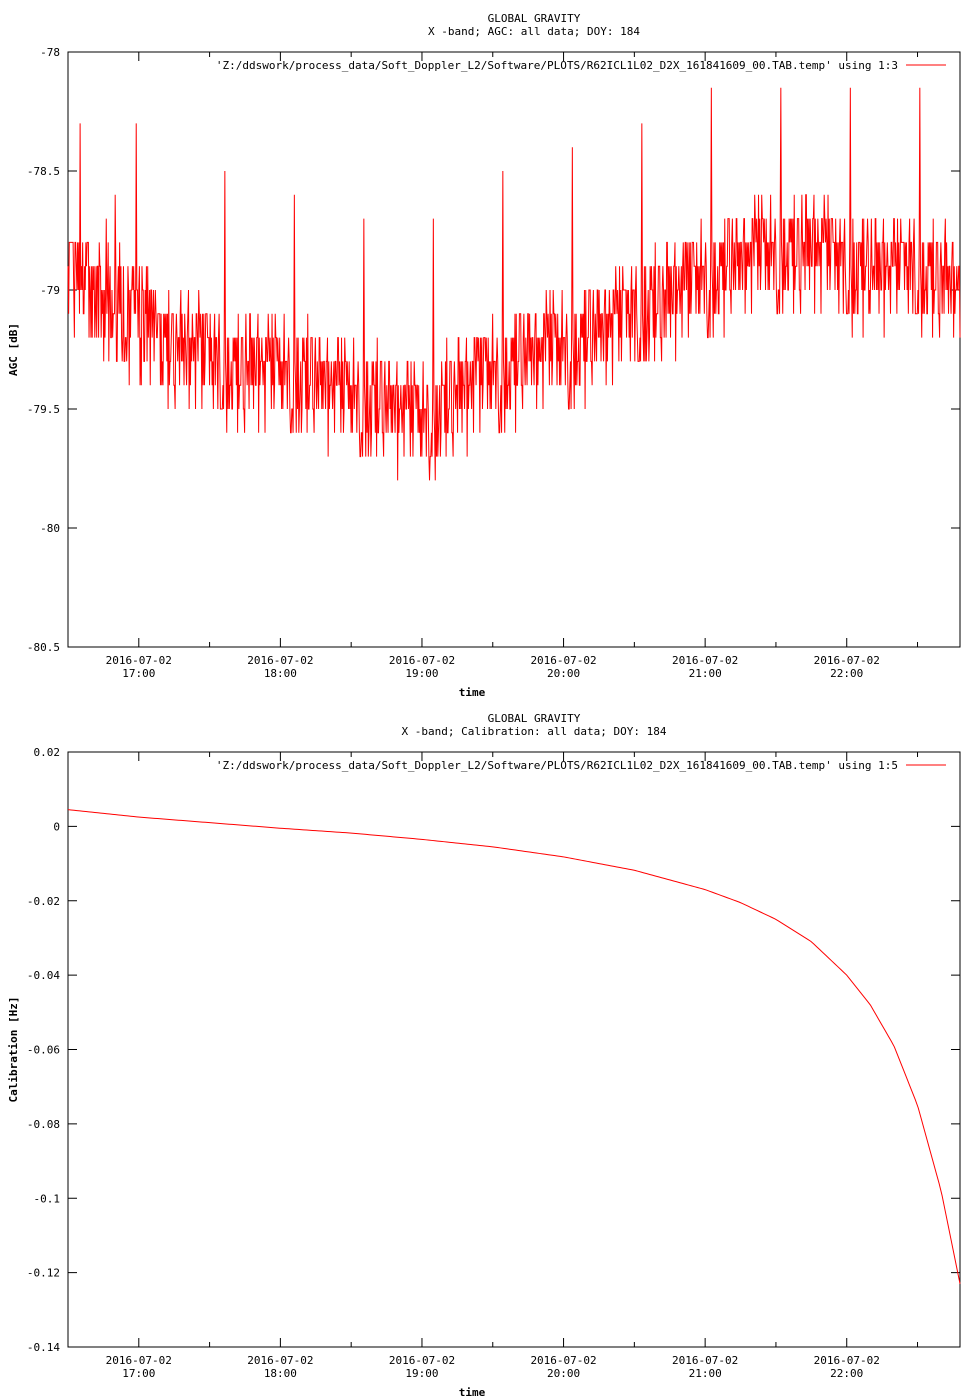 The image size is (980, 1400). I want to click on chart-1-xtick-time-label: 18:00, so click(280, 673).